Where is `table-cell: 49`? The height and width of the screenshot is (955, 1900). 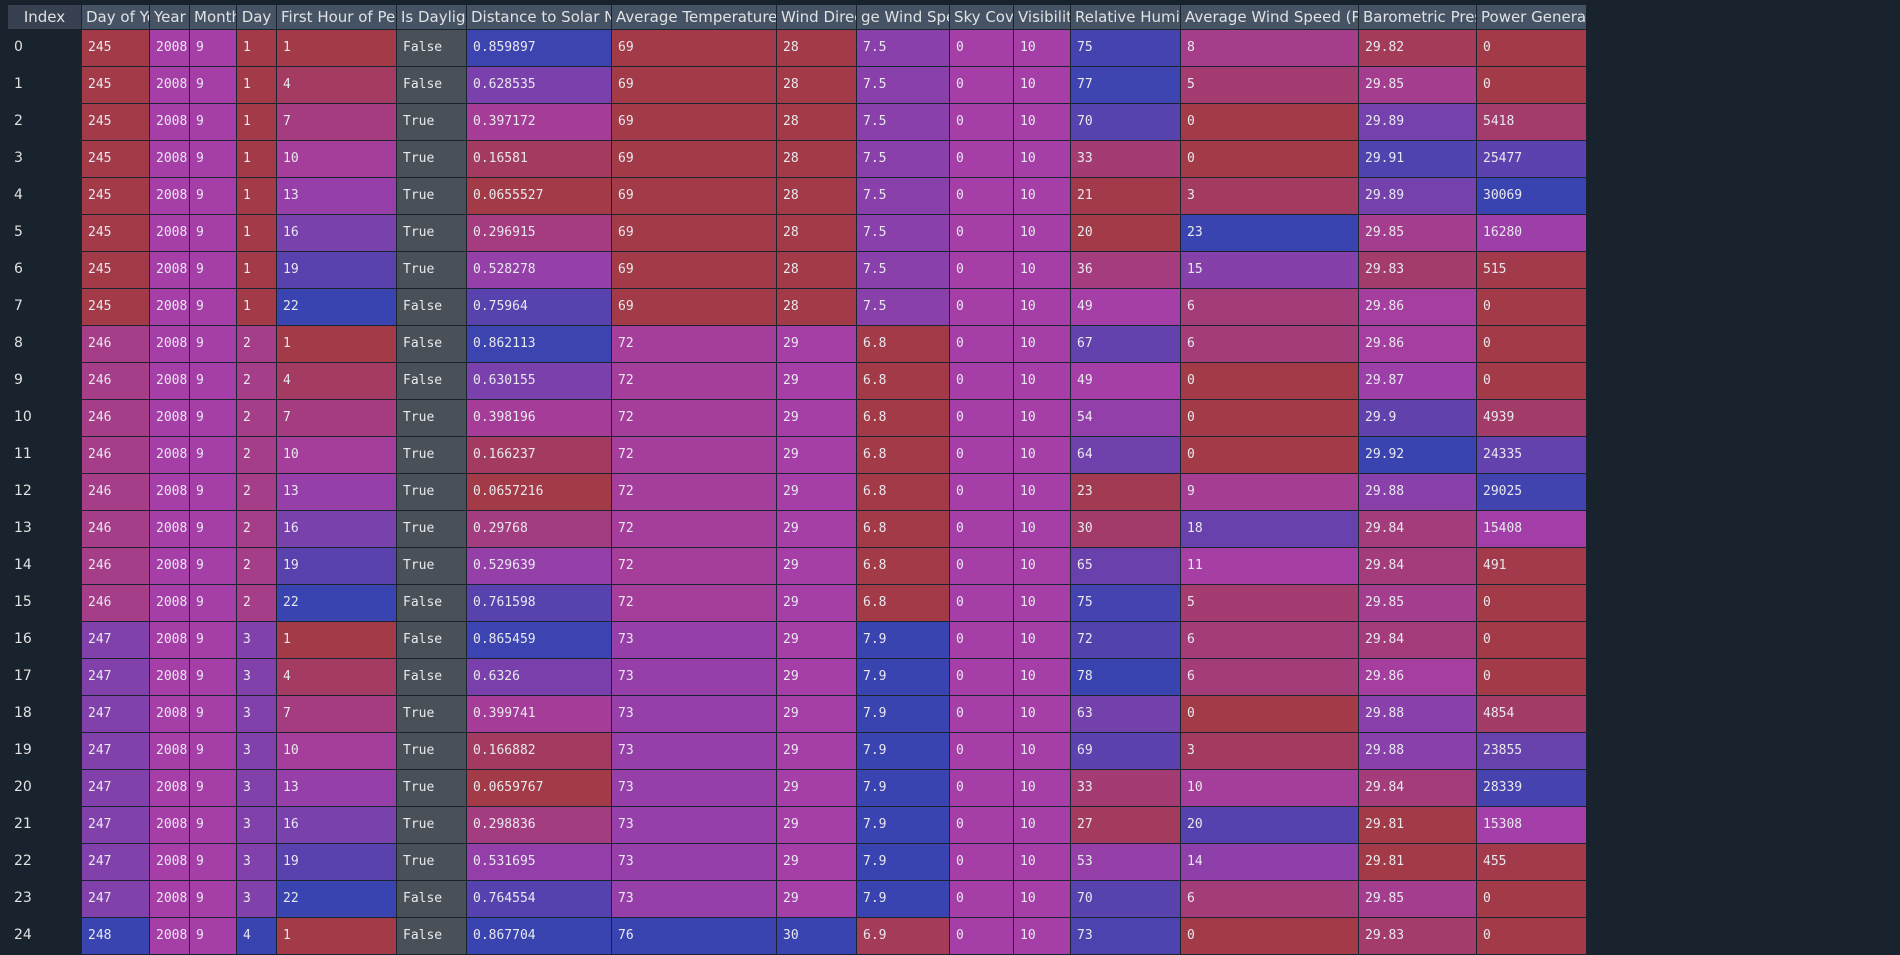 table-cell: 49 is located at coordinates (1126, 307).